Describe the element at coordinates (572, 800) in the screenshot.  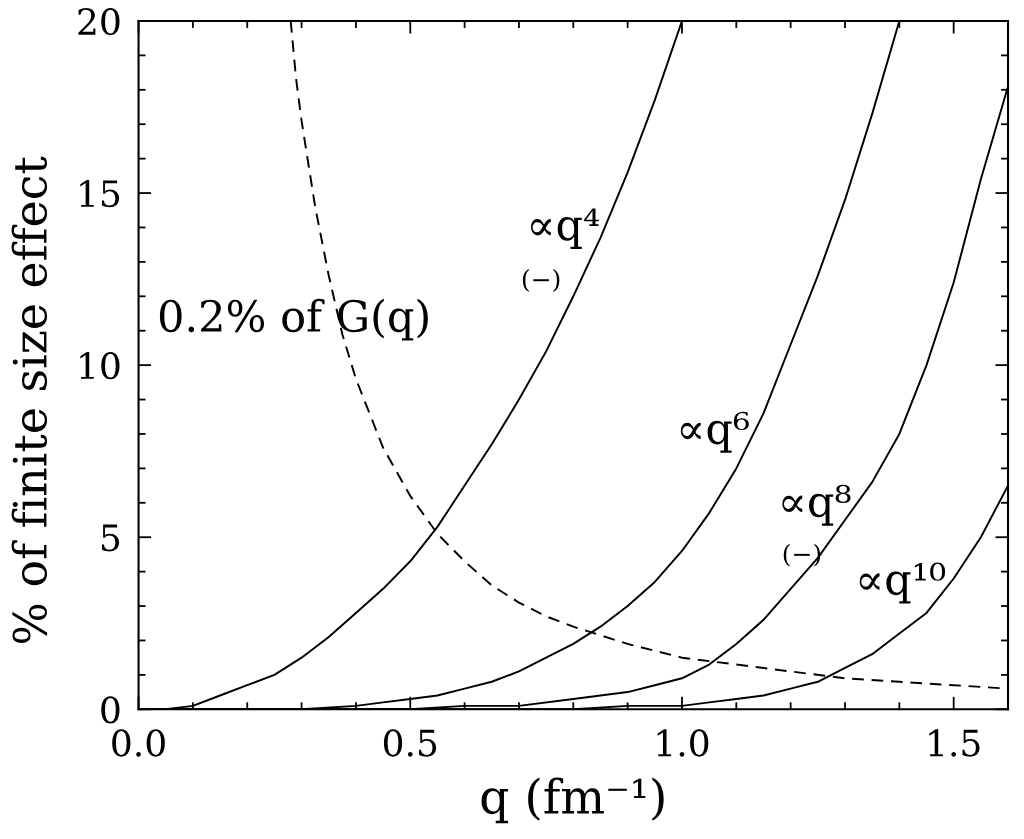
I see `x-axis-title: q (fm⁻¹)` at that location.